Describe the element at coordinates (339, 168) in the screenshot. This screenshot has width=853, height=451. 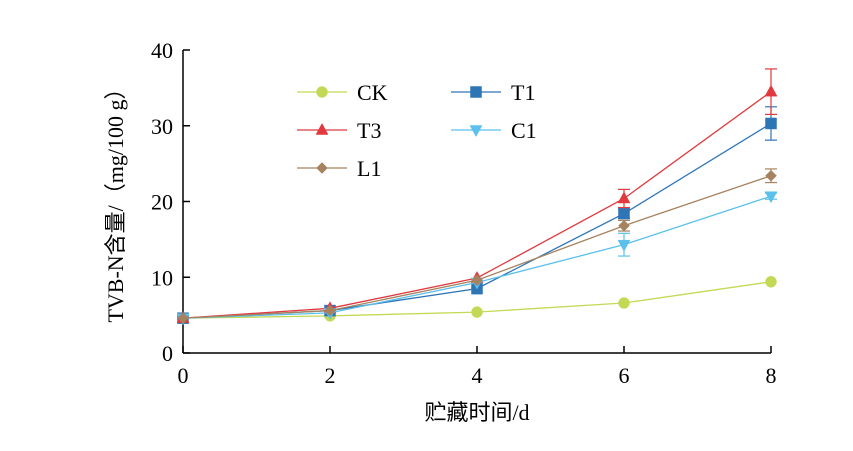
I see `legend-item-l1: L1` at that location.